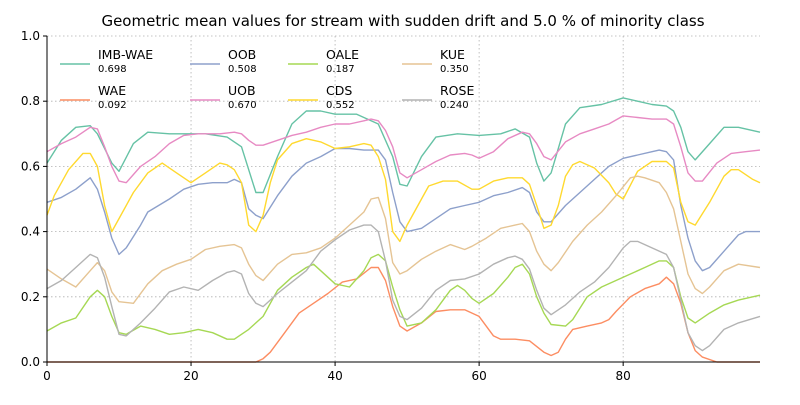  What do you see at coordinates (339, 90) in the screenshot?
I see `legend-label: CDS` at bounding box center [339, 90].